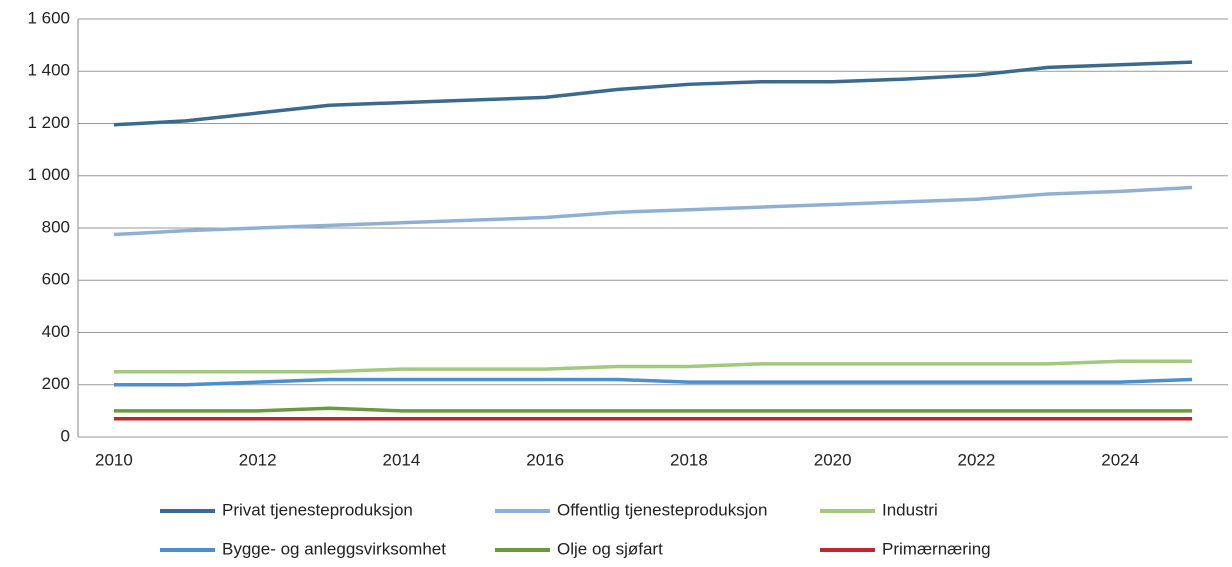  What do you see at coordinates (65, 435) in the screenshot?
I see `y-tick-label: 0` at bounding box center [65, 435].